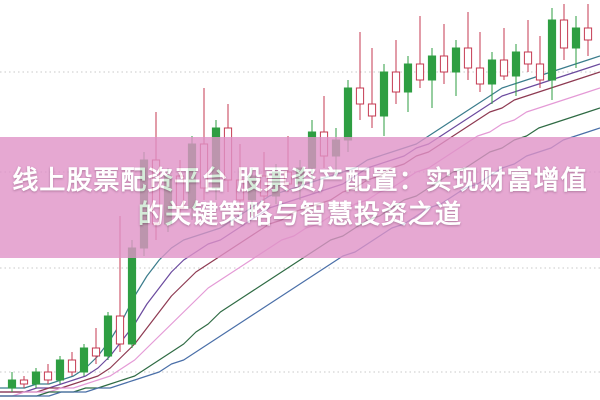  Describe the element at coordinates (300, 180) in the screenshot. I see `headline-line-1: 线上股票配资平台 股票资产配置：实现财富增值` at that location.